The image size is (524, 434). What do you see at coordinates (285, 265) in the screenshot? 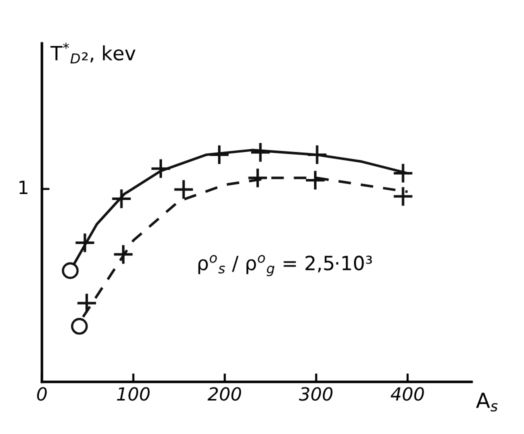
I see `annotation: ρ$^{o}$$_{s}$ / ρ$^{o}$$_{g}$ = 2,5·10³` at bounding box center [285, 265].